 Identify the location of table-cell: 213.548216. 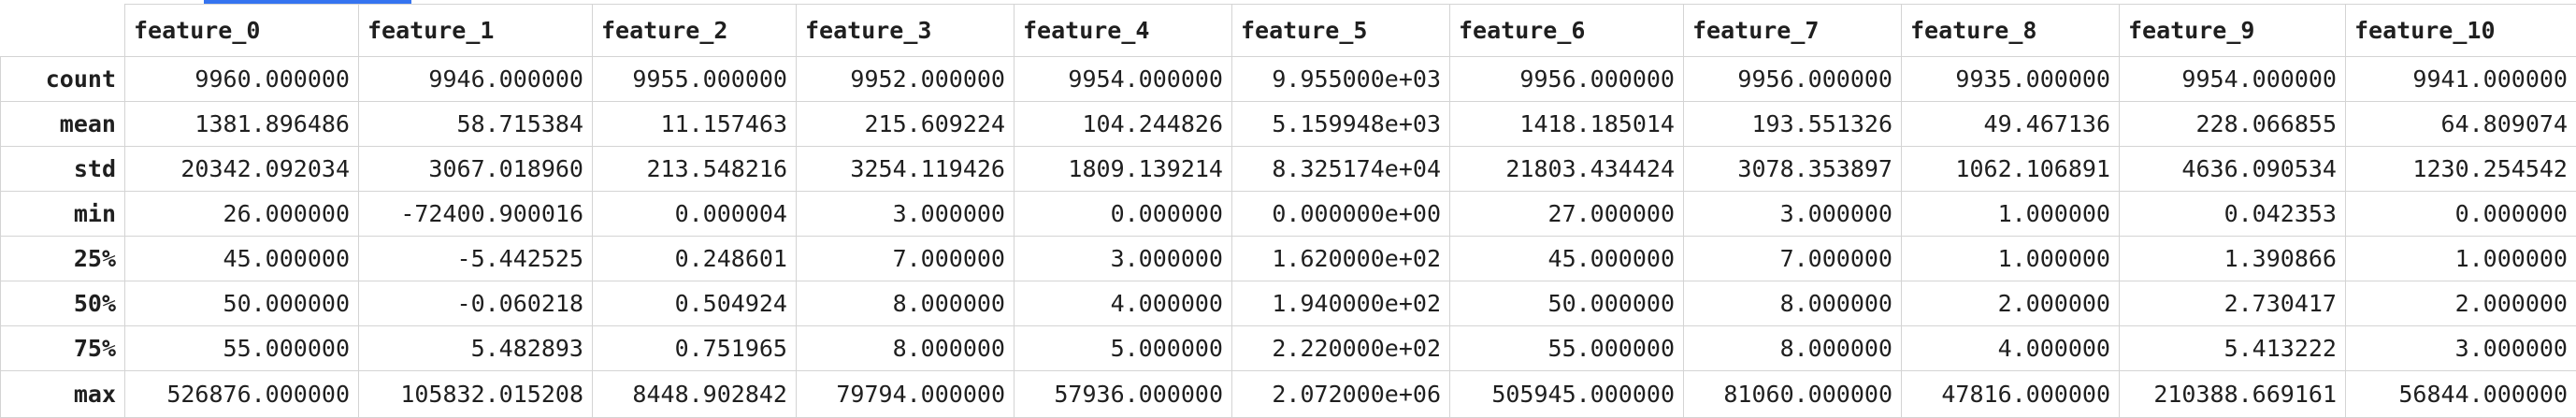
(695, 169).